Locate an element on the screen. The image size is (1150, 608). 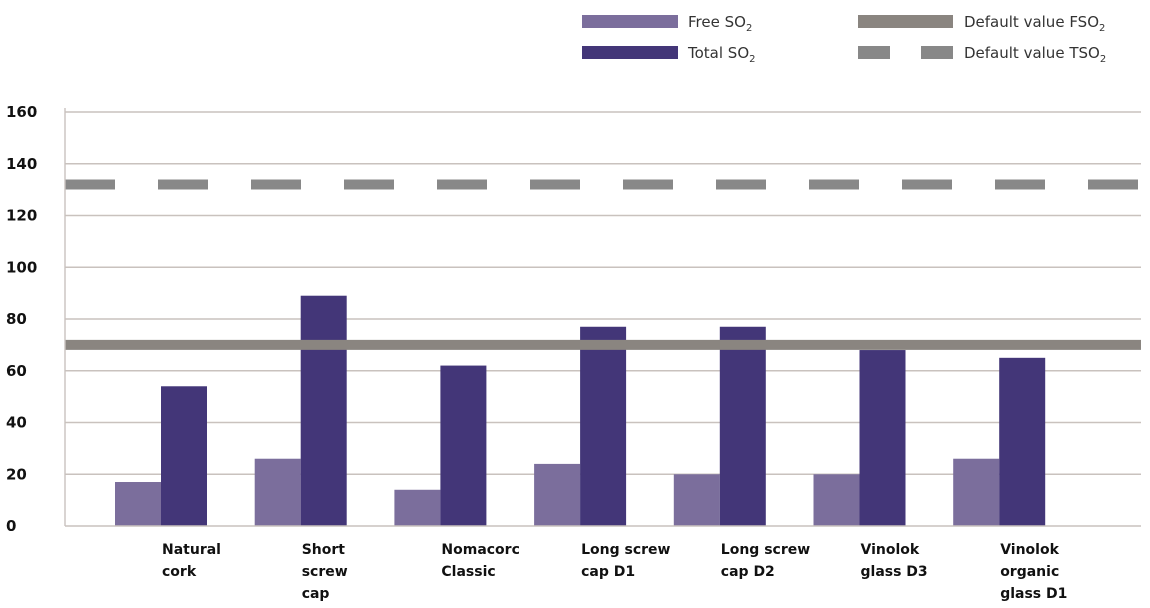
x-tick-label: Nomacorc Classic is located at coordinates (480, 561).